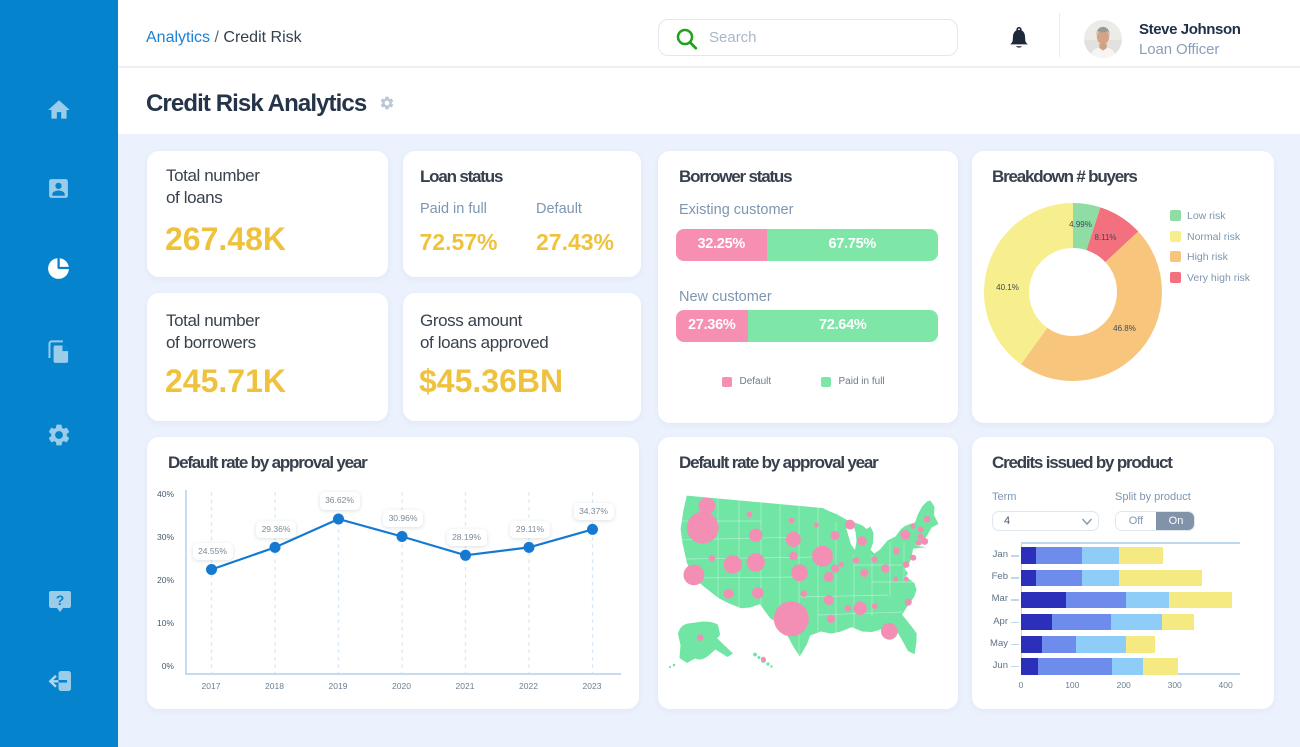 The height and width of the screenshot is (747, 1300). What do you see at coordinates (1007, 287) in the screenshot?
I see `svg-text: 40.1%` at bounding box center [1007, 287].